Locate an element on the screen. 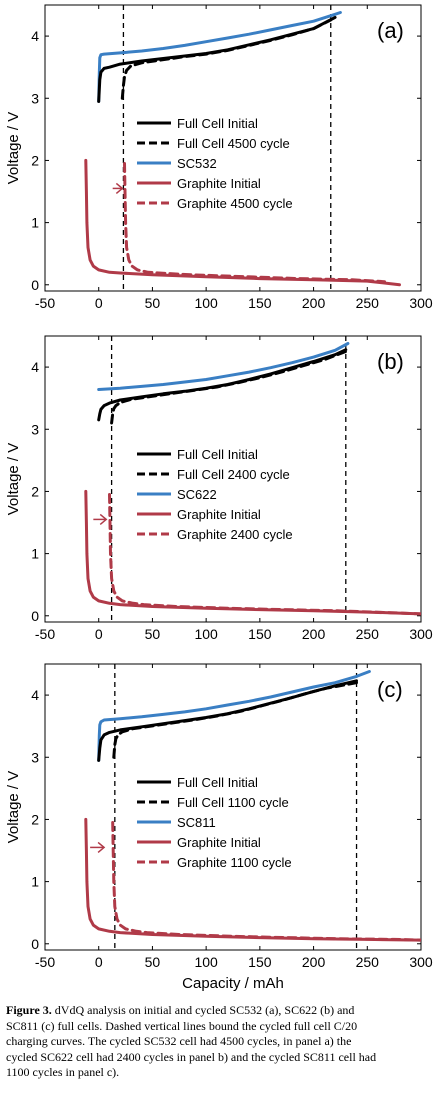 Image resolution: width=437 pixels, height=1095 pixels. legend-entry: Full Cell 2400 cycle is located at coordinates (233, 474).